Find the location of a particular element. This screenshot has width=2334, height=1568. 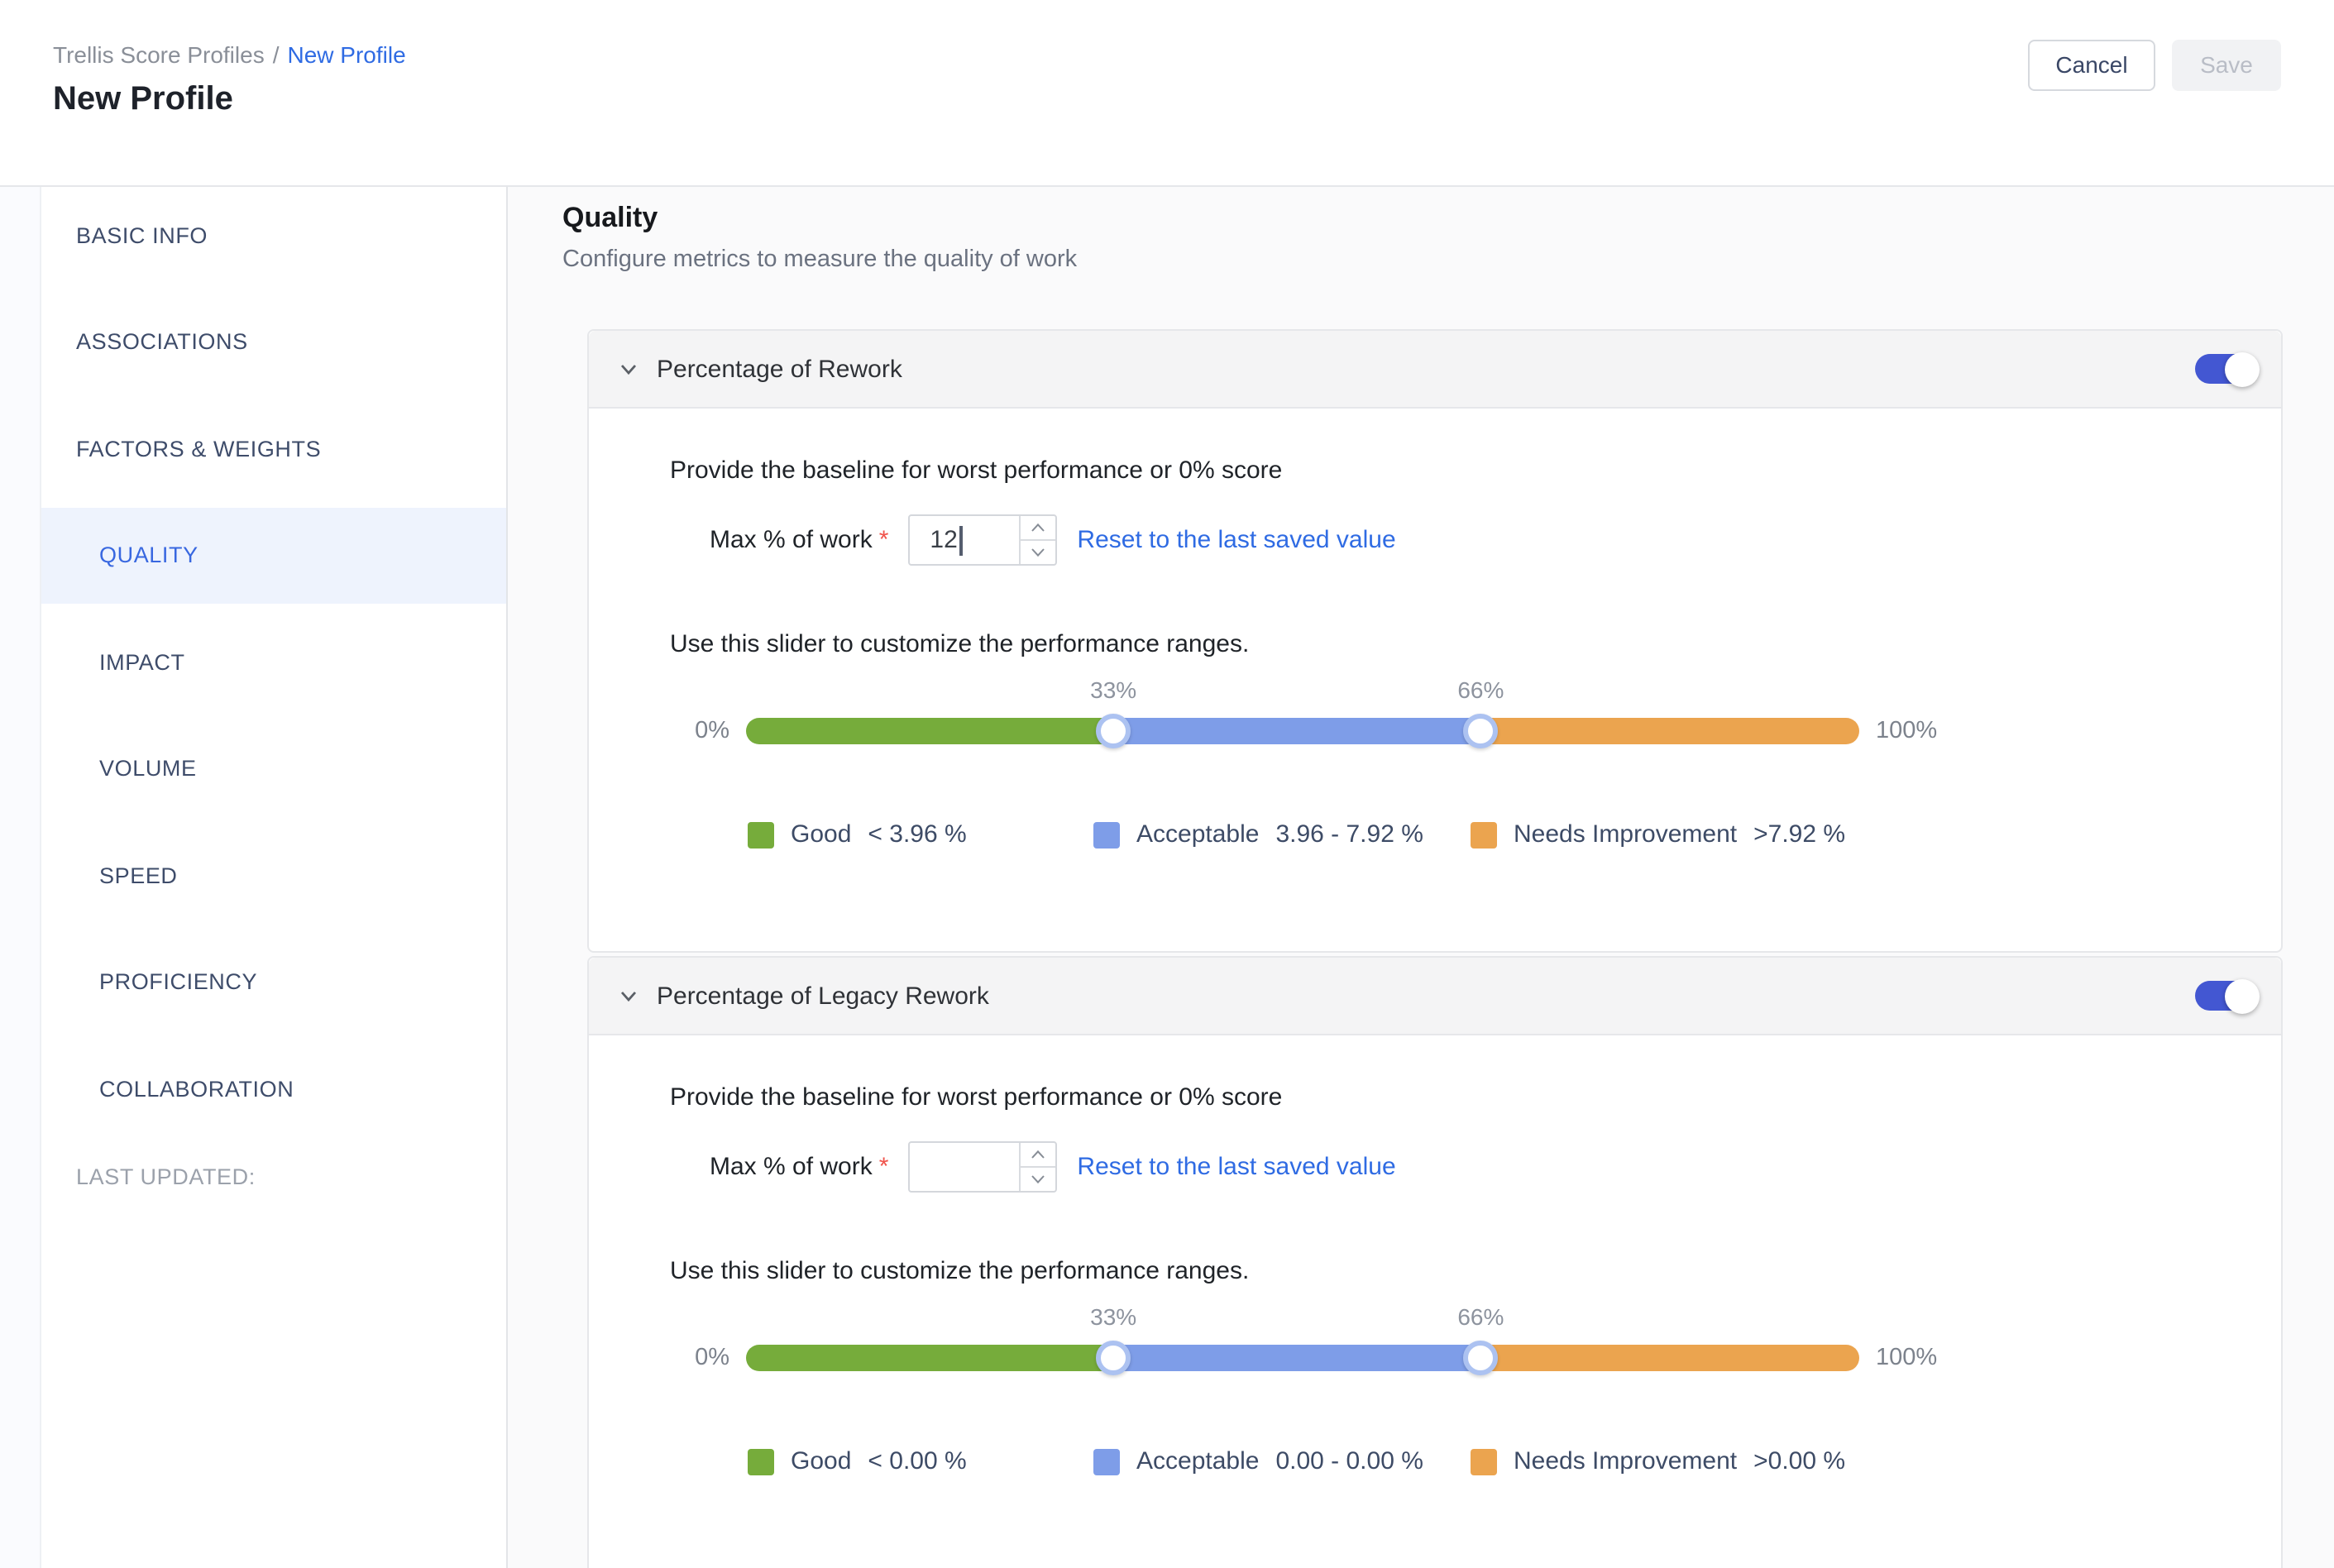

sidebar-item-volume: VOLUME is located at coordinates (148, 768).